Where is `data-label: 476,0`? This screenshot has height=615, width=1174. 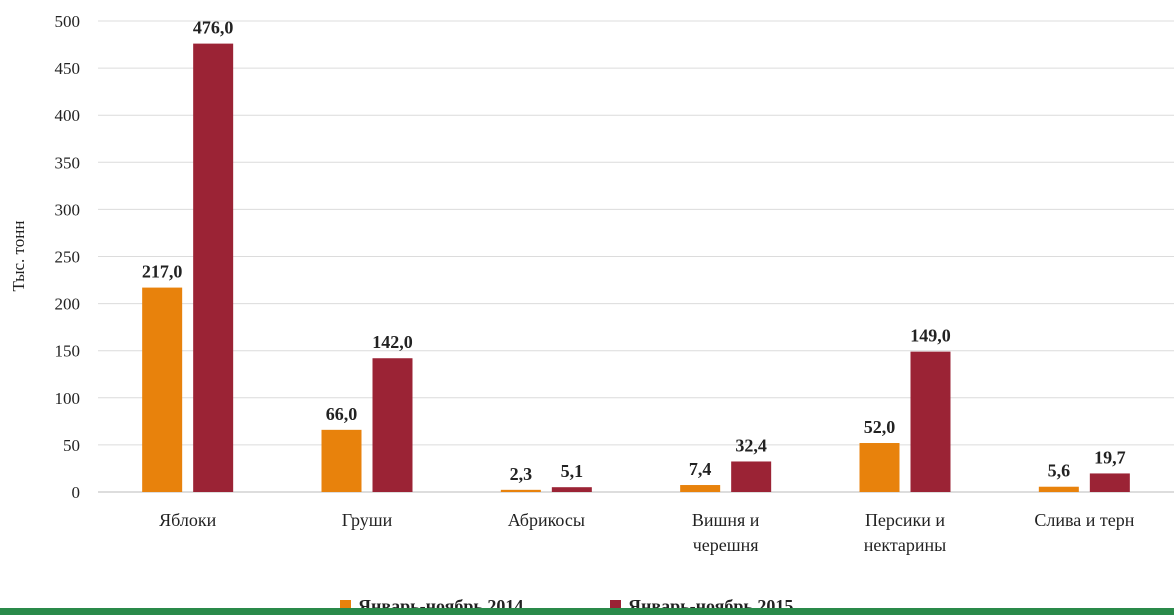 data-label: 476,0 is located at coordinates (213, 28).